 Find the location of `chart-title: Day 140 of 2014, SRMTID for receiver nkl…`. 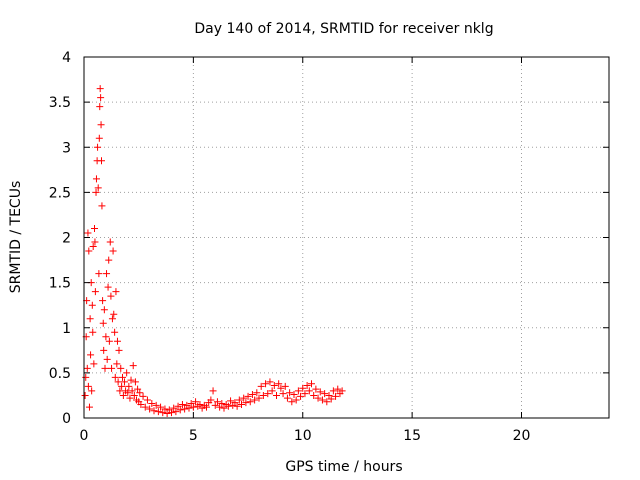

chart-title: Day 140 of 2014, SRMTID for receiver nkl… is located at coordinates (343, 29).